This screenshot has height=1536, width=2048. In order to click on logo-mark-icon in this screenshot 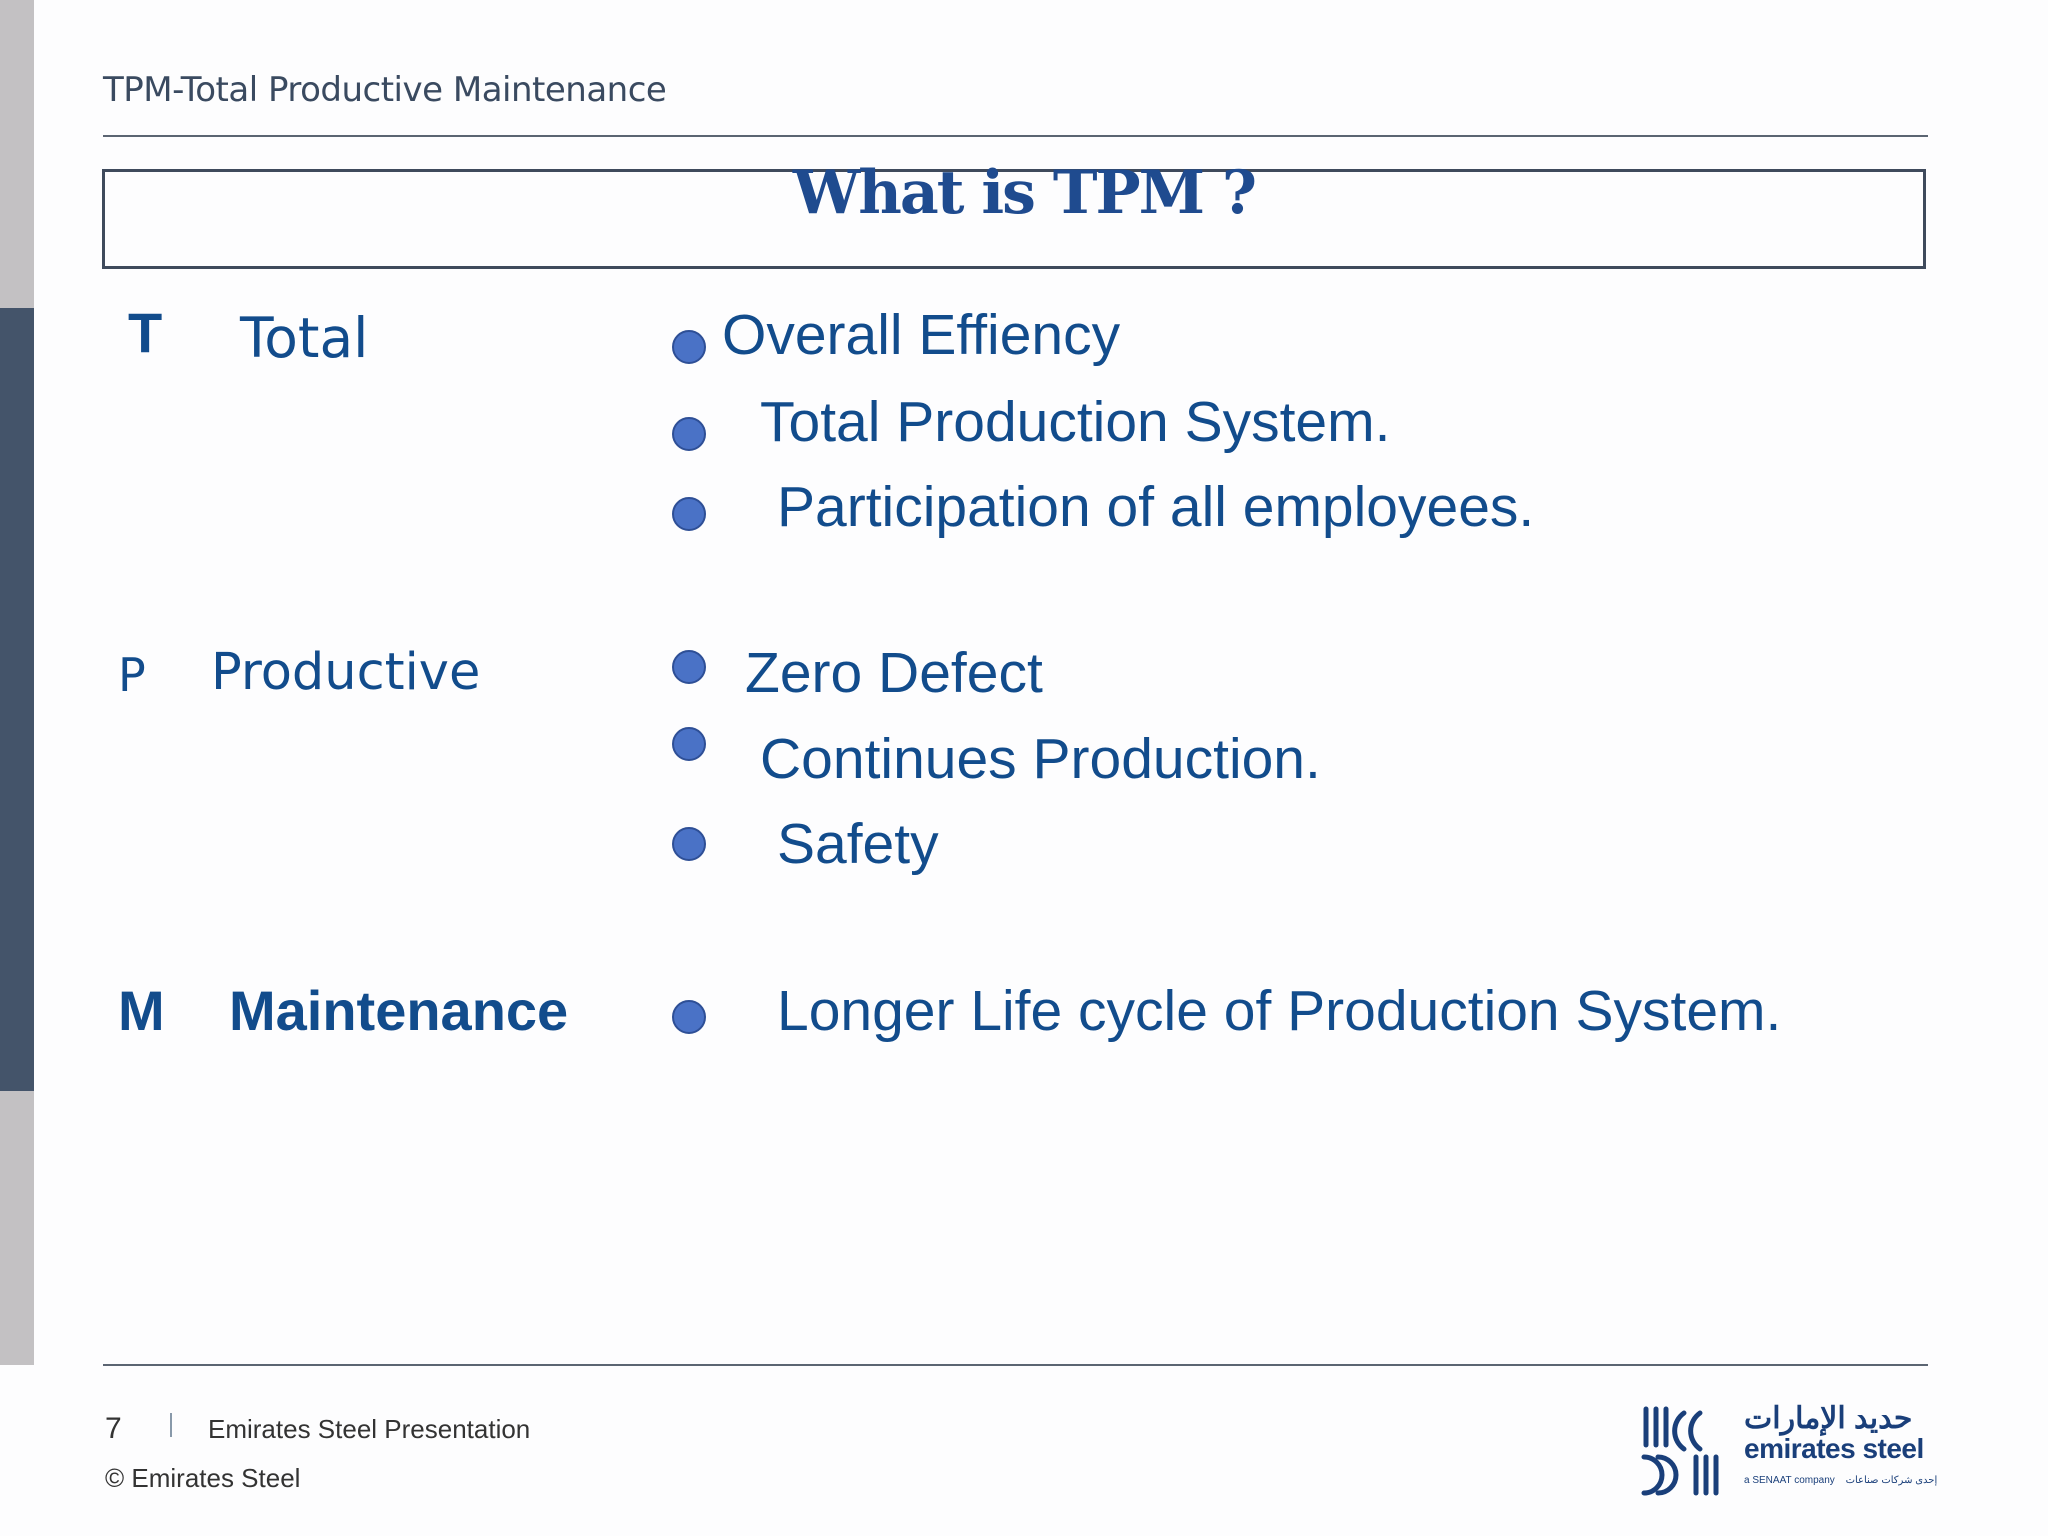, I will do `click(1680, 1451)`.